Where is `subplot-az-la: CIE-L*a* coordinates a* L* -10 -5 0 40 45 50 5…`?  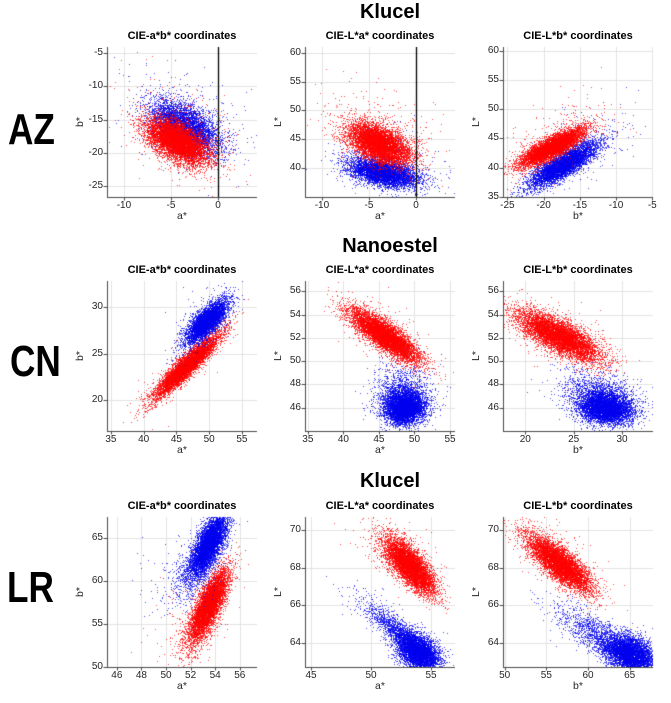 subplot-az-la: CIE-L*a* coordinates a* L* -10 -5 0 40 45 50 5… is located at coordinates (368, 126).